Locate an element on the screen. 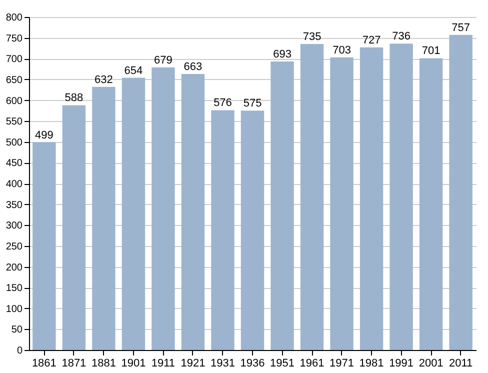 The width and height of the screenshot is (488, 373). data-label: 663 is located at coordinates (193, 67).